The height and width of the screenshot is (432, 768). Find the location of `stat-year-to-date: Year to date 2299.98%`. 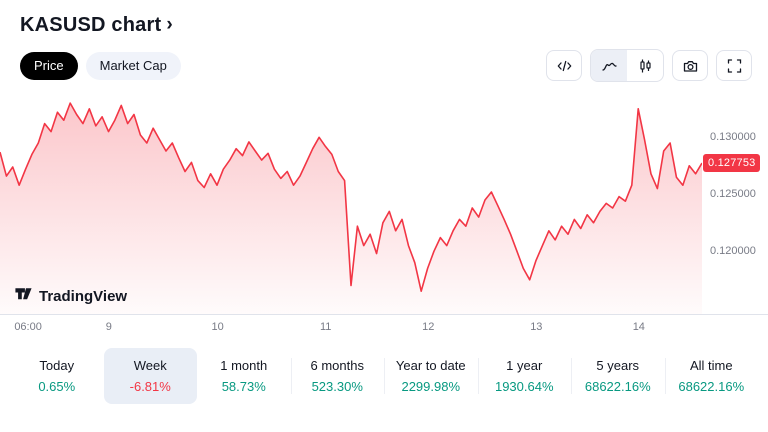

stat-year-to-date: Year to date 2299.98% is located at coordinates (431, 376).